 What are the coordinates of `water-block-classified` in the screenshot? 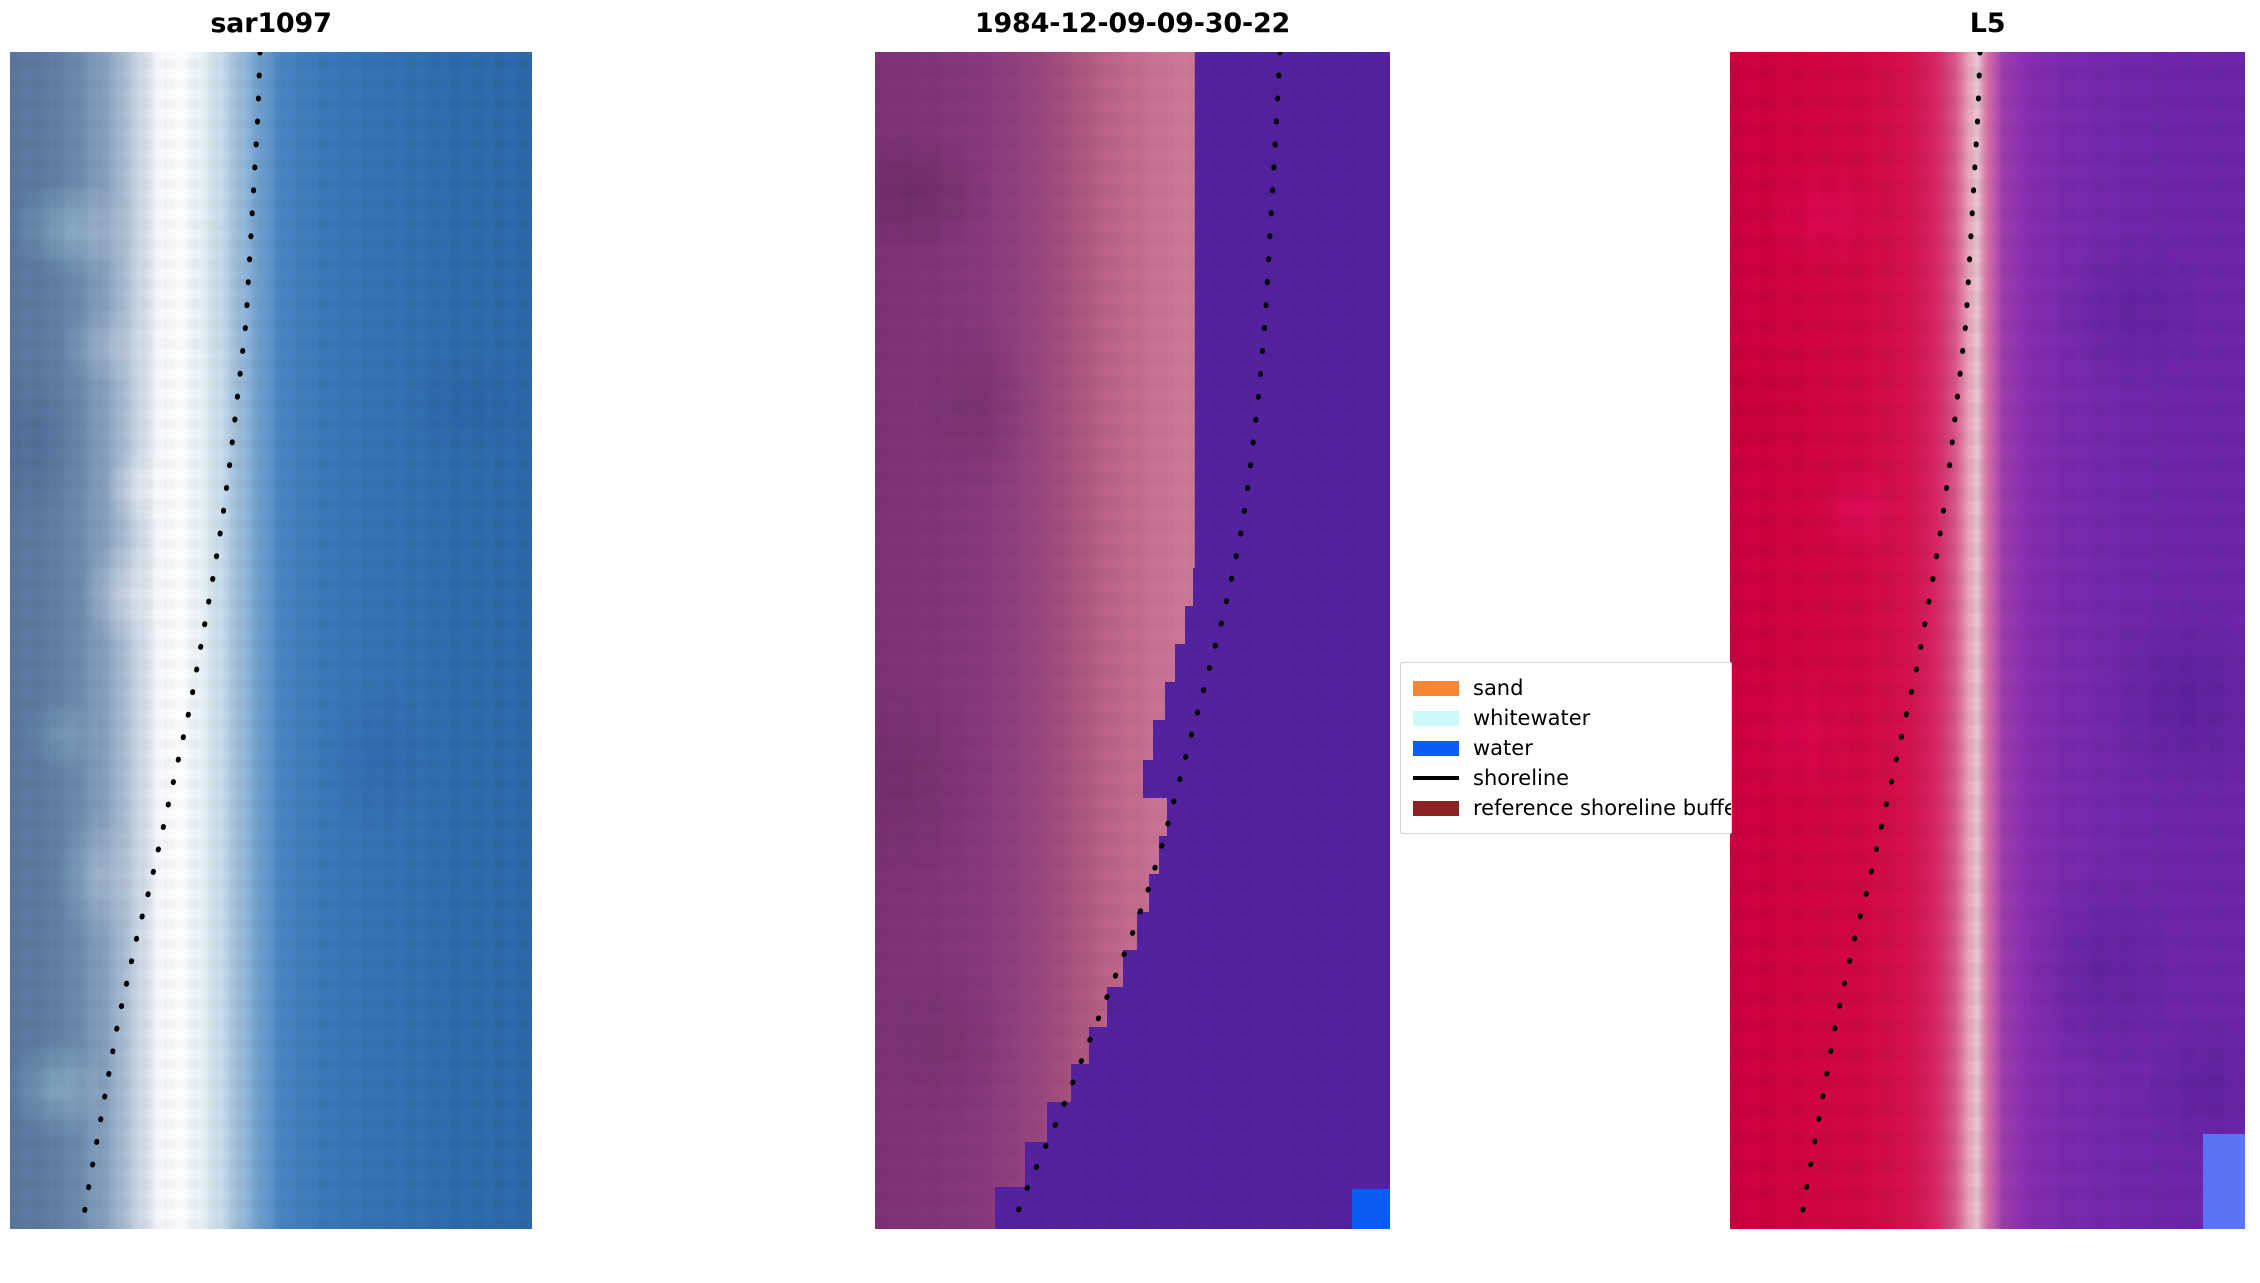 It's located at (1371, 1209).